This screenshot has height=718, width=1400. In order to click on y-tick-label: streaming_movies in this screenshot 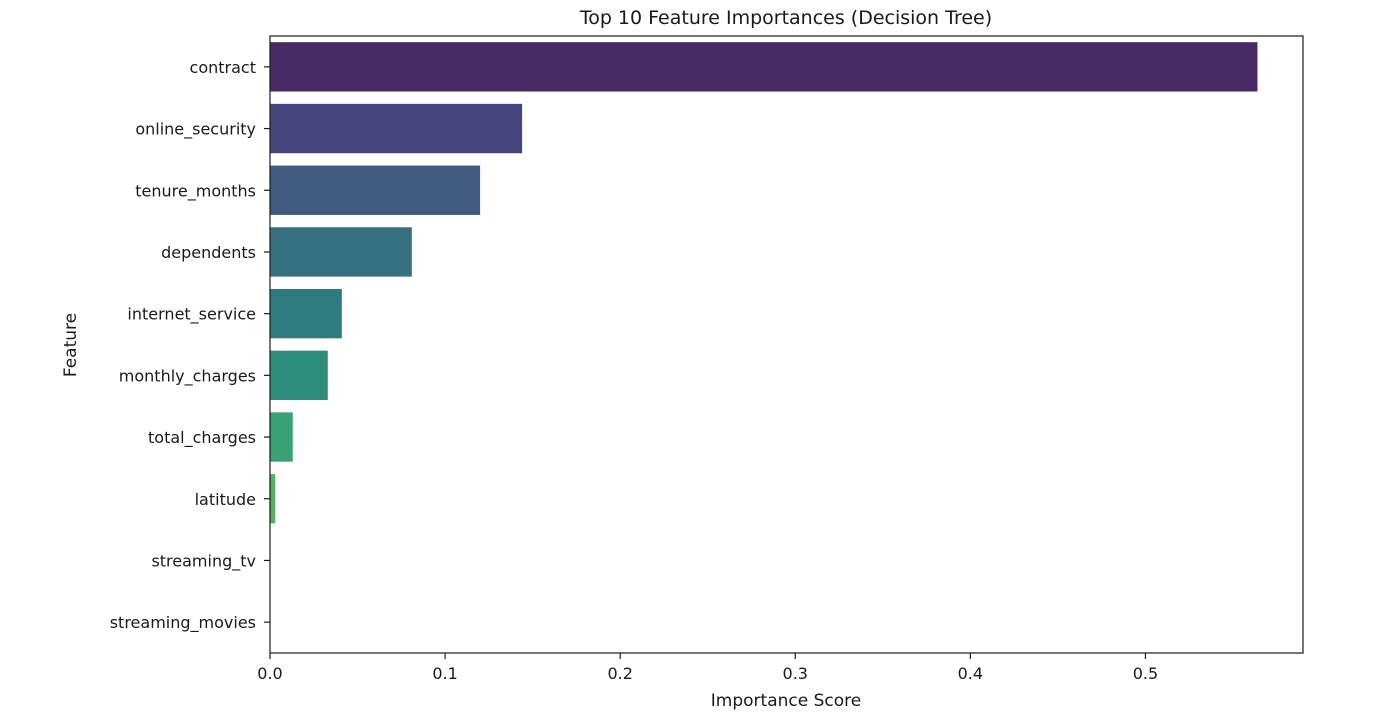, I will do `click(183, 623)`.